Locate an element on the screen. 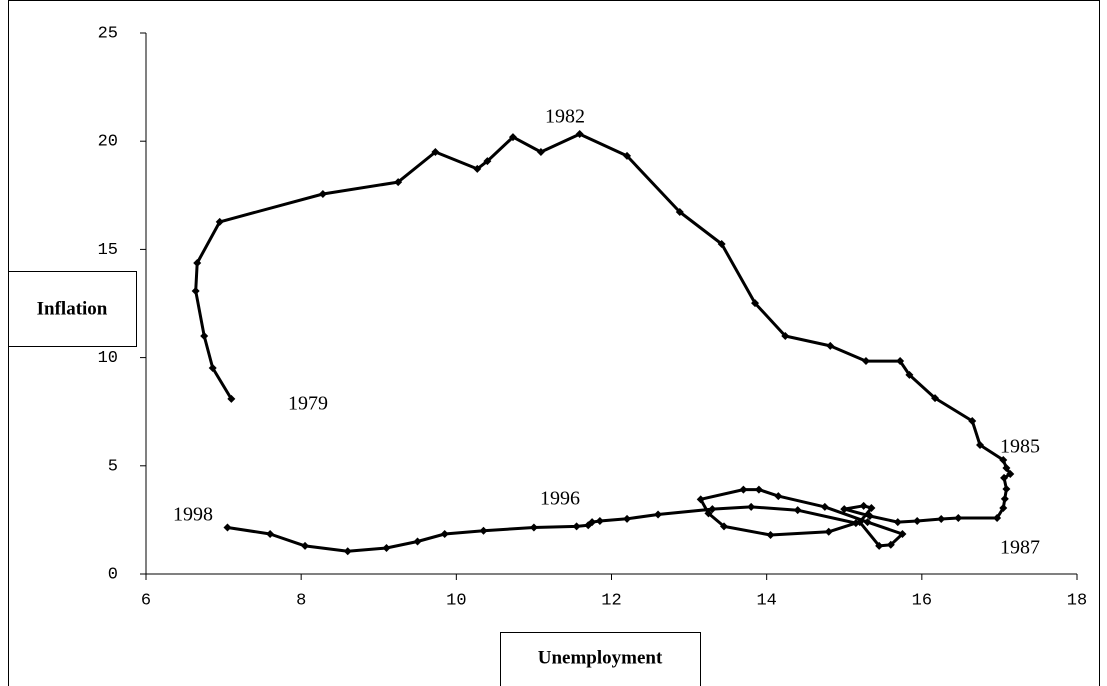 The height and width of the screenshot is (686, 1107). y-axis-label: Inflation is located at coordinates (72, 308).